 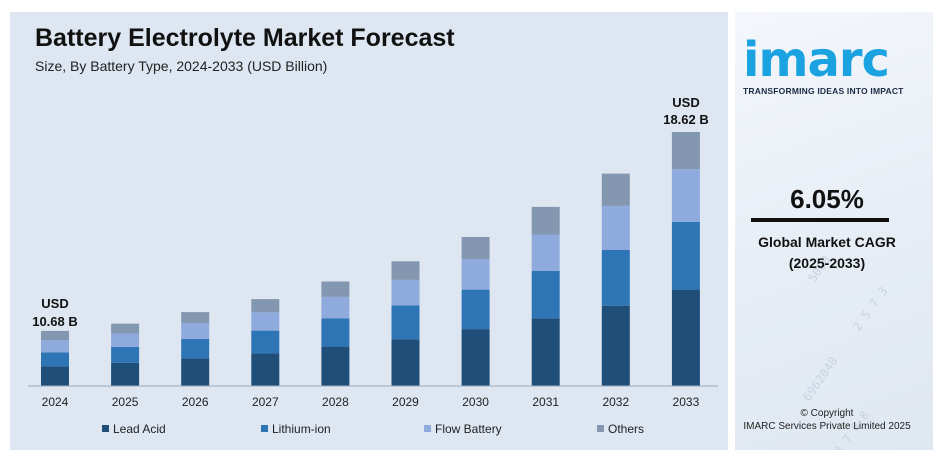 What do you see at coordinates (335, 366) in the screenshot?
I see `bar-segment-lead-acid-2028` at bounding box center [335, 366].